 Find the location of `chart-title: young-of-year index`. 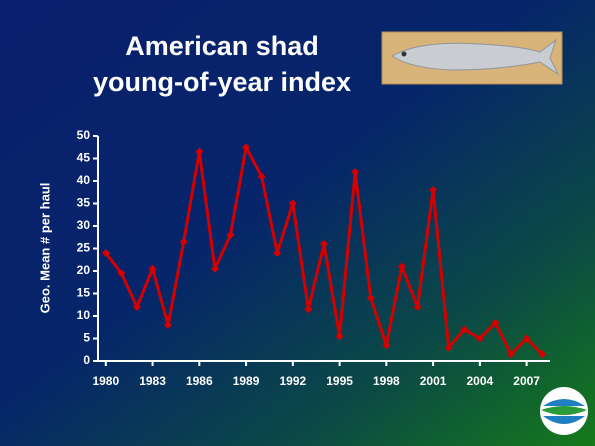

chart-title: young-of-year index is located at coordinates (222, 82).